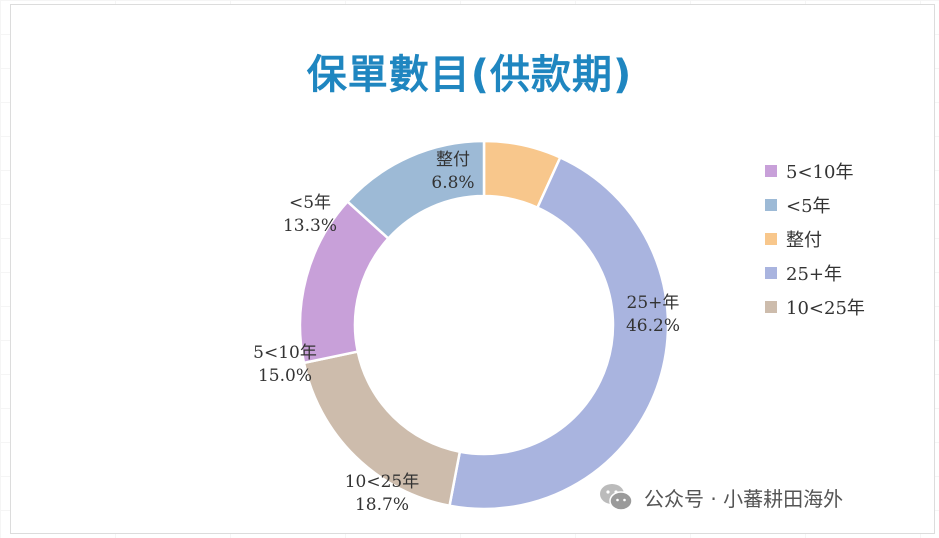  I want to click on slice-label-category: <5年, so click(310, 203).